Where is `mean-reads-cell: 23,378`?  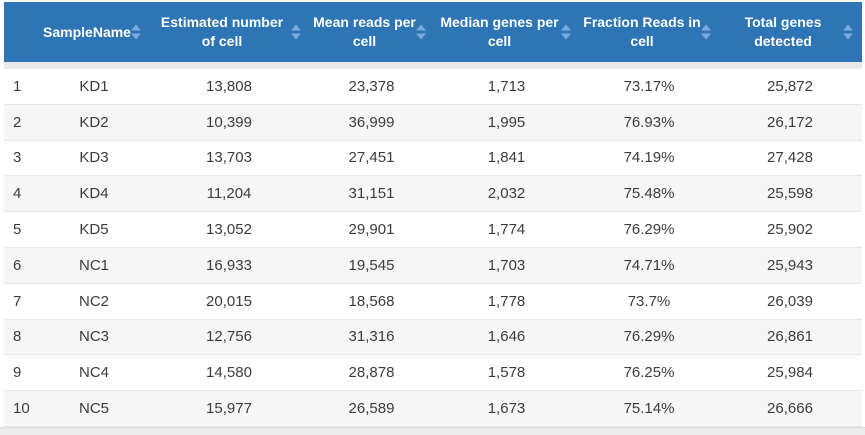
mean-reads-cell: 23,378 is located at coordinates (371, 86).